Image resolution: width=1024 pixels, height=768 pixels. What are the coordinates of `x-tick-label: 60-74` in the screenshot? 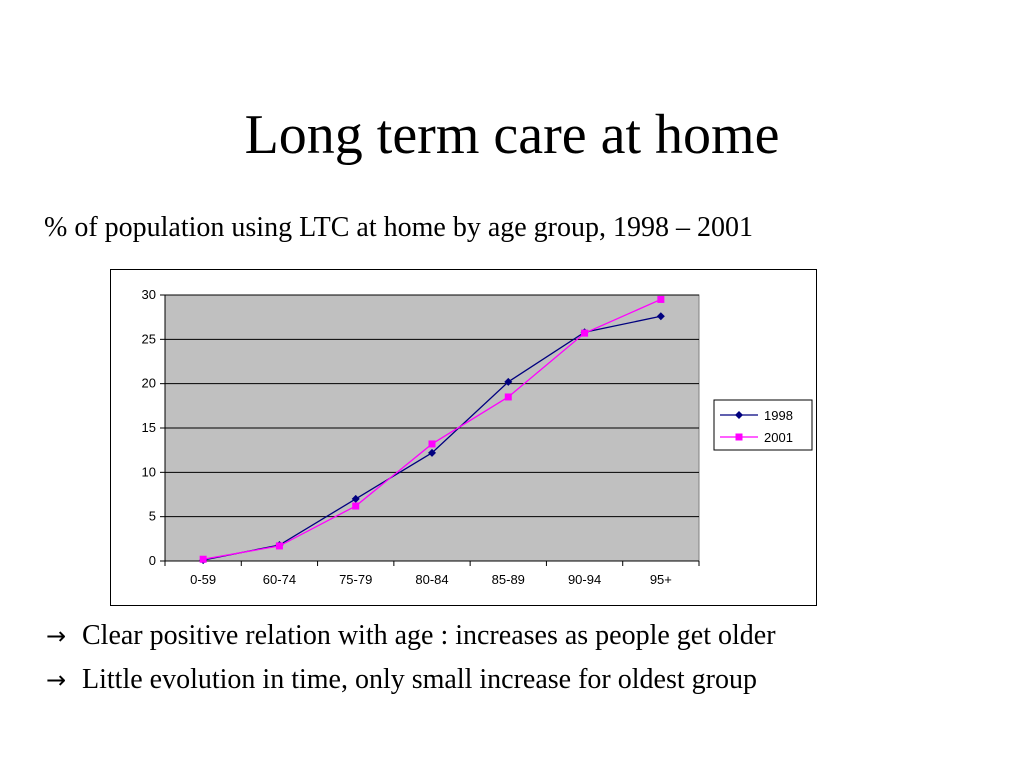 It's located at (279, 579).